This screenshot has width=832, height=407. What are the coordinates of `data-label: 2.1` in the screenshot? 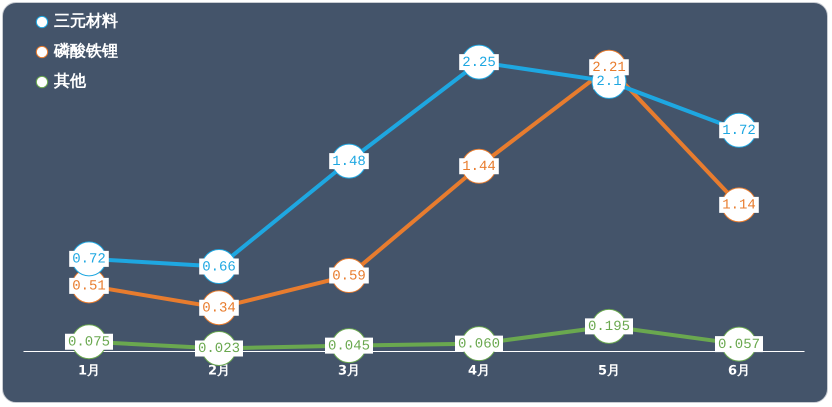 It's located at (609, 82).